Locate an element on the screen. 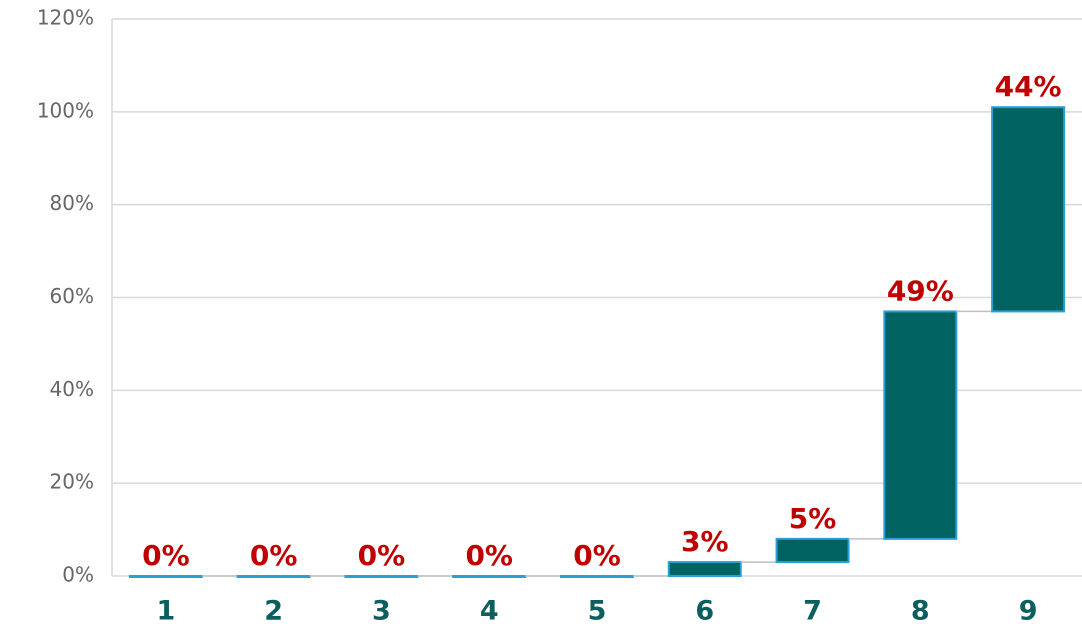 The height and width of the screenshot is (629, 1082). x-tick-label: 1 is located at coordinates (165, 611).